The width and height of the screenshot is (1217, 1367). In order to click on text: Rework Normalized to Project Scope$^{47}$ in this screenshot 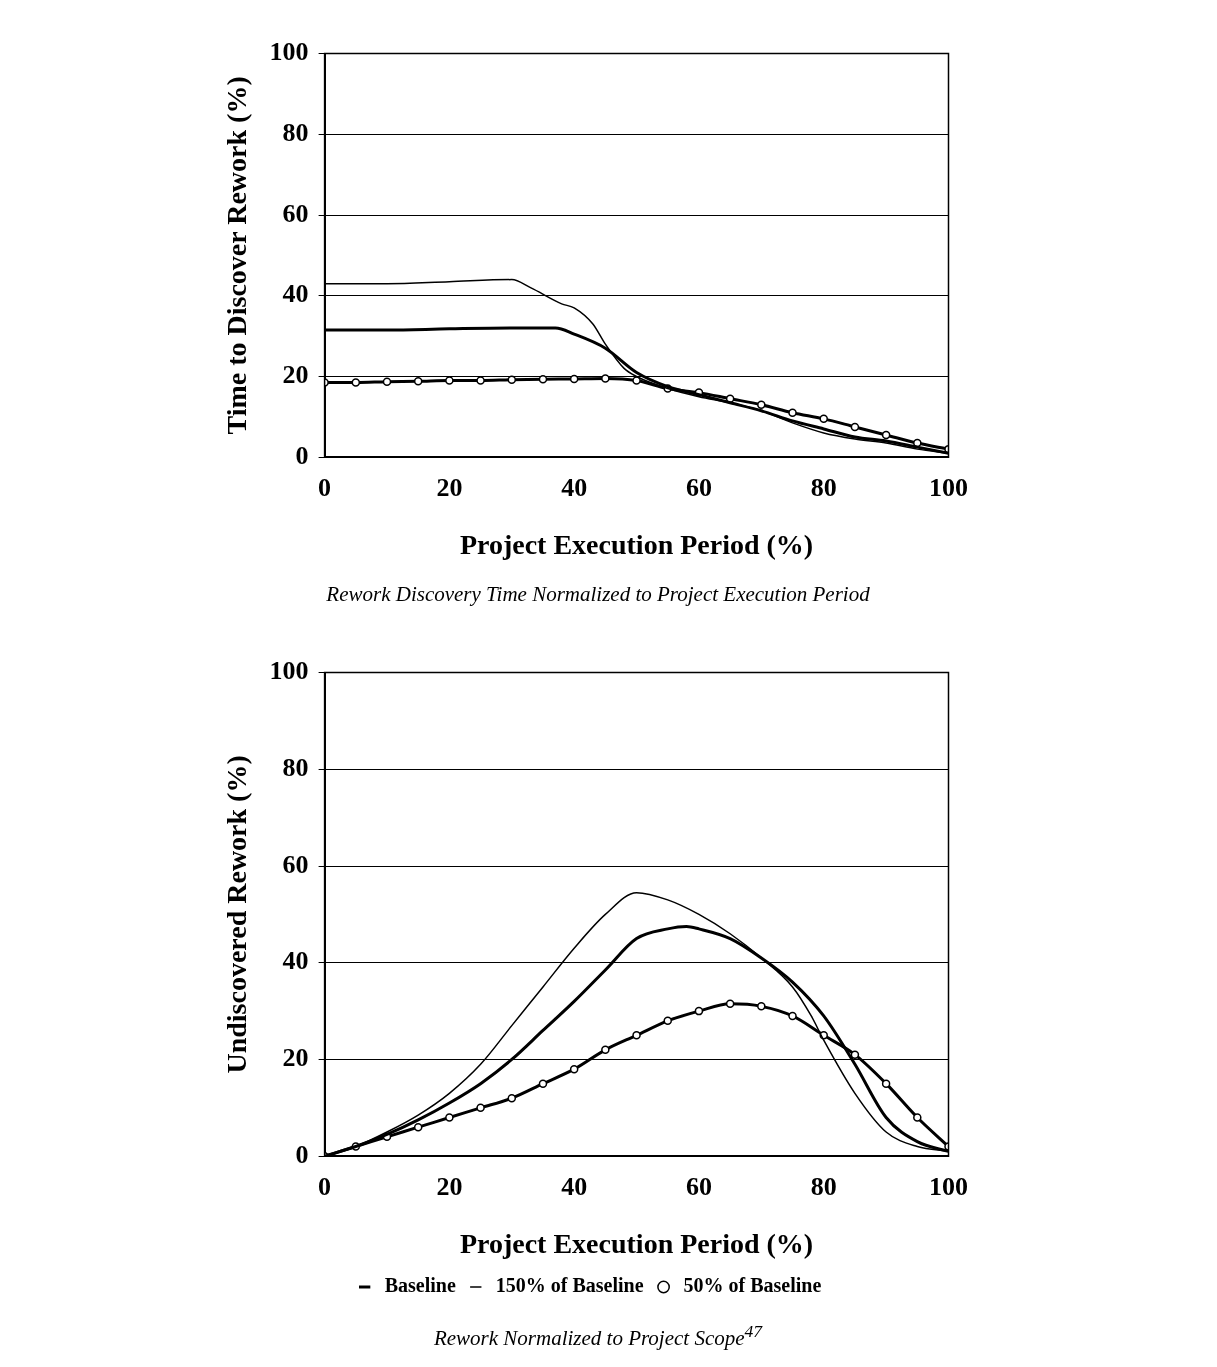, I will do `click(598, 1336)`.